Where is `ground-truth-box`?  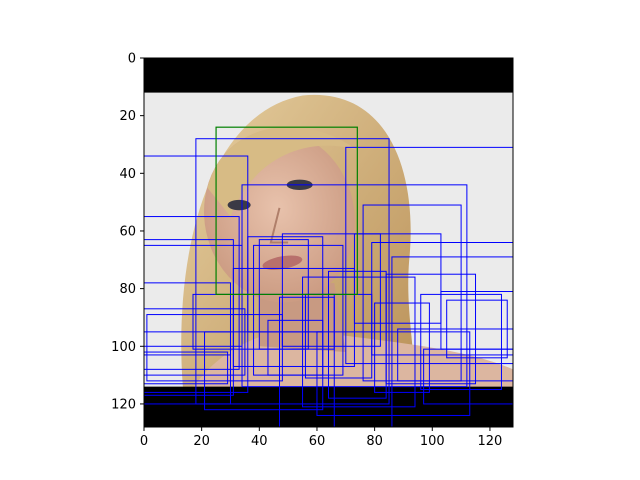 ground-truth-box is located at coordinates (286, 210).